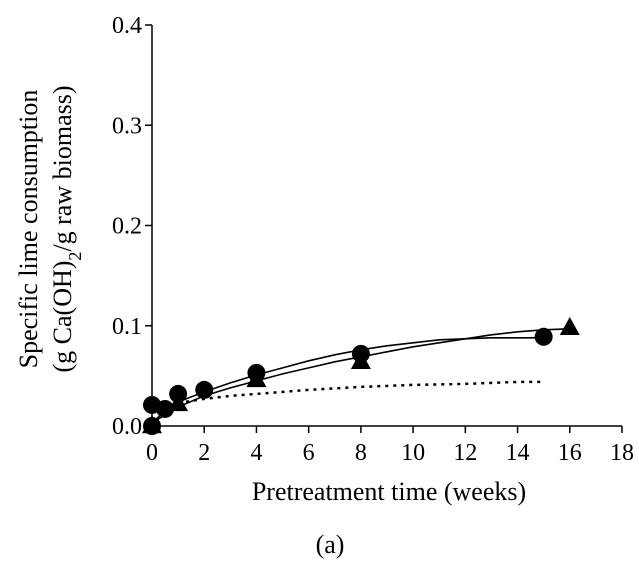  What do you see at coordinates (360, 392) in the screenshot?
I see `series-3-fit-line` at bounding box center [360, 392].